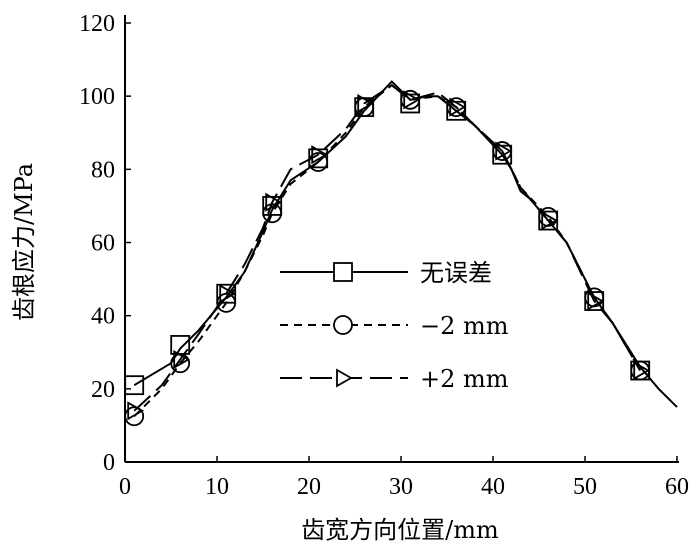 The height and width of the screenshot is (550, 700). Describe the element at coordinates (97, 97) in the screenshot. I see `y-tick-label: 100` at that location.